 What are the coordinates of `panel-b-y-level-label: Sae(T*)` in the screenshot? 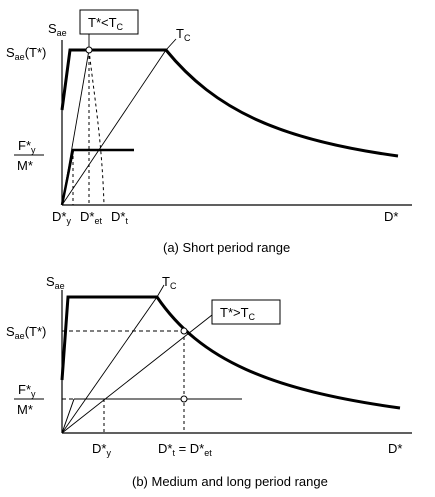 It's located at (26, 332).